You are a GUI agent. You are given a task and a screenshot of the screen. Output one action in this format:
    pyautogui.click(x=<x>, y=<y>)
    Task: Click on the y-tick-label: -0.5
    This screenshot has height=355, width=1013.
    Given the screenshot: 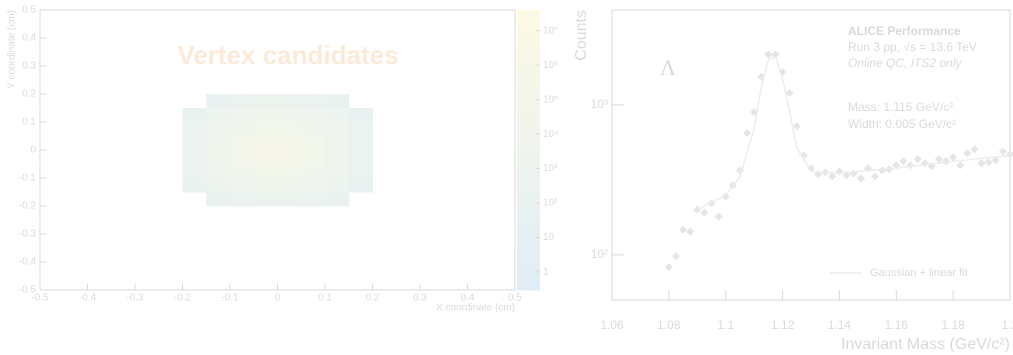 What is the action you would take?
    pyautogui.click(x=28, y=290)
    